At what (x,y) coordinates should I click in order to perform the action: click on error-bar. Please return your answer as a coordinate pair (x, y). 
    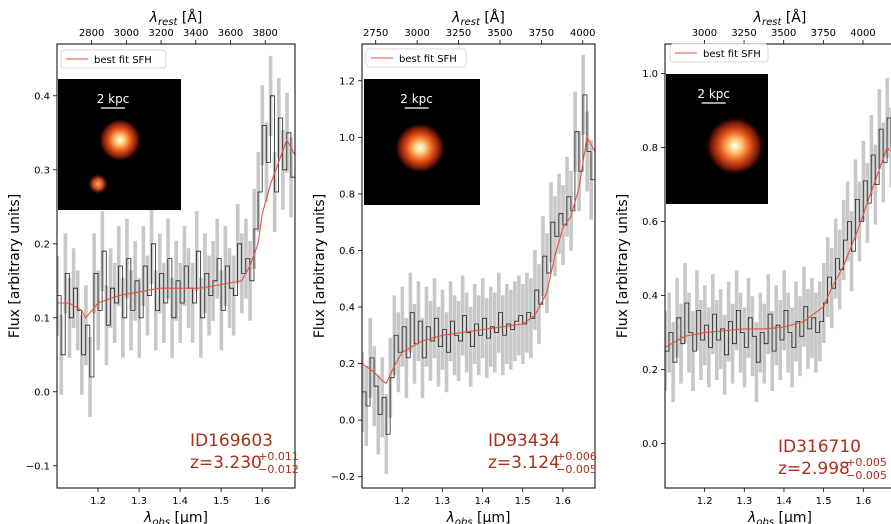
    Looking at the image, I should click on (890, 147).